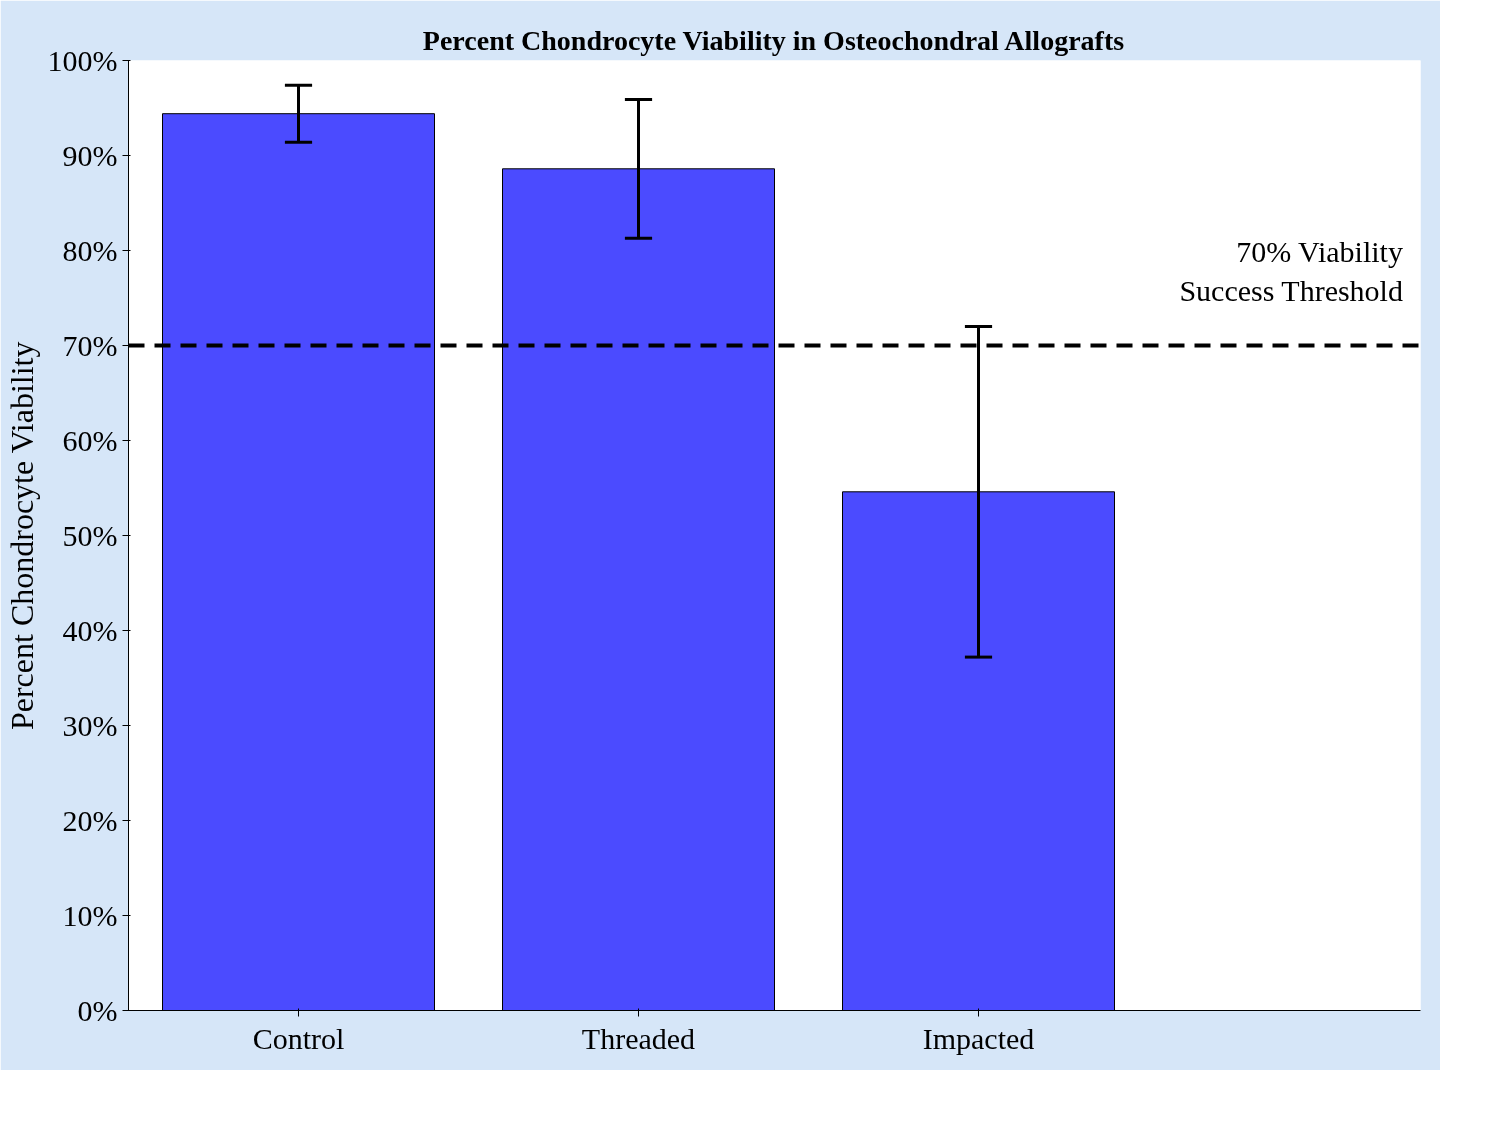 The image size is (1509, 1126). I want to click on y-tick-label: 40%, so click(90, 630).